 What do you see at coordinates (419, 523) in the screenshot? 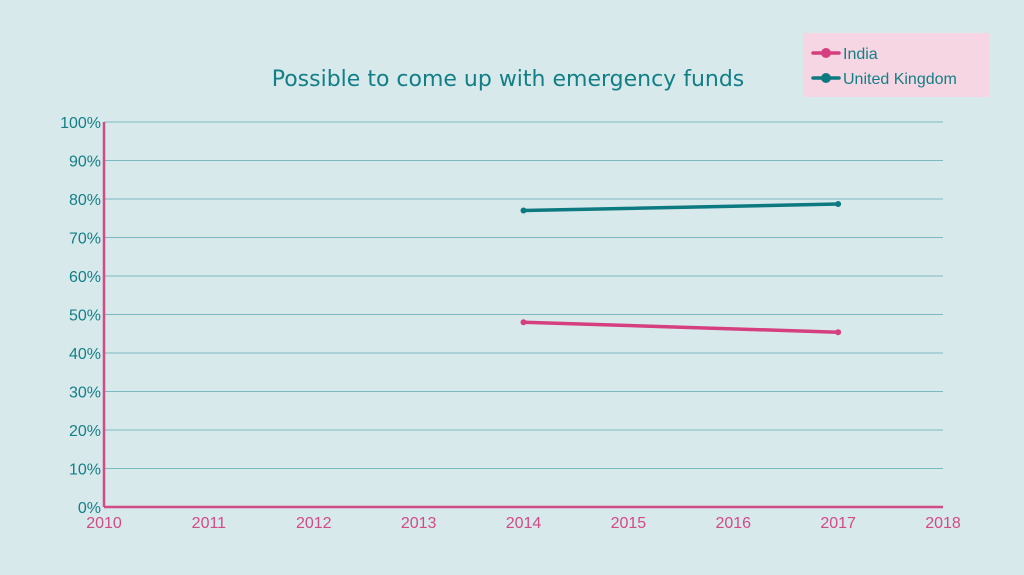
I see `x-tick-label: 2013` at bounding box center [419, 523].